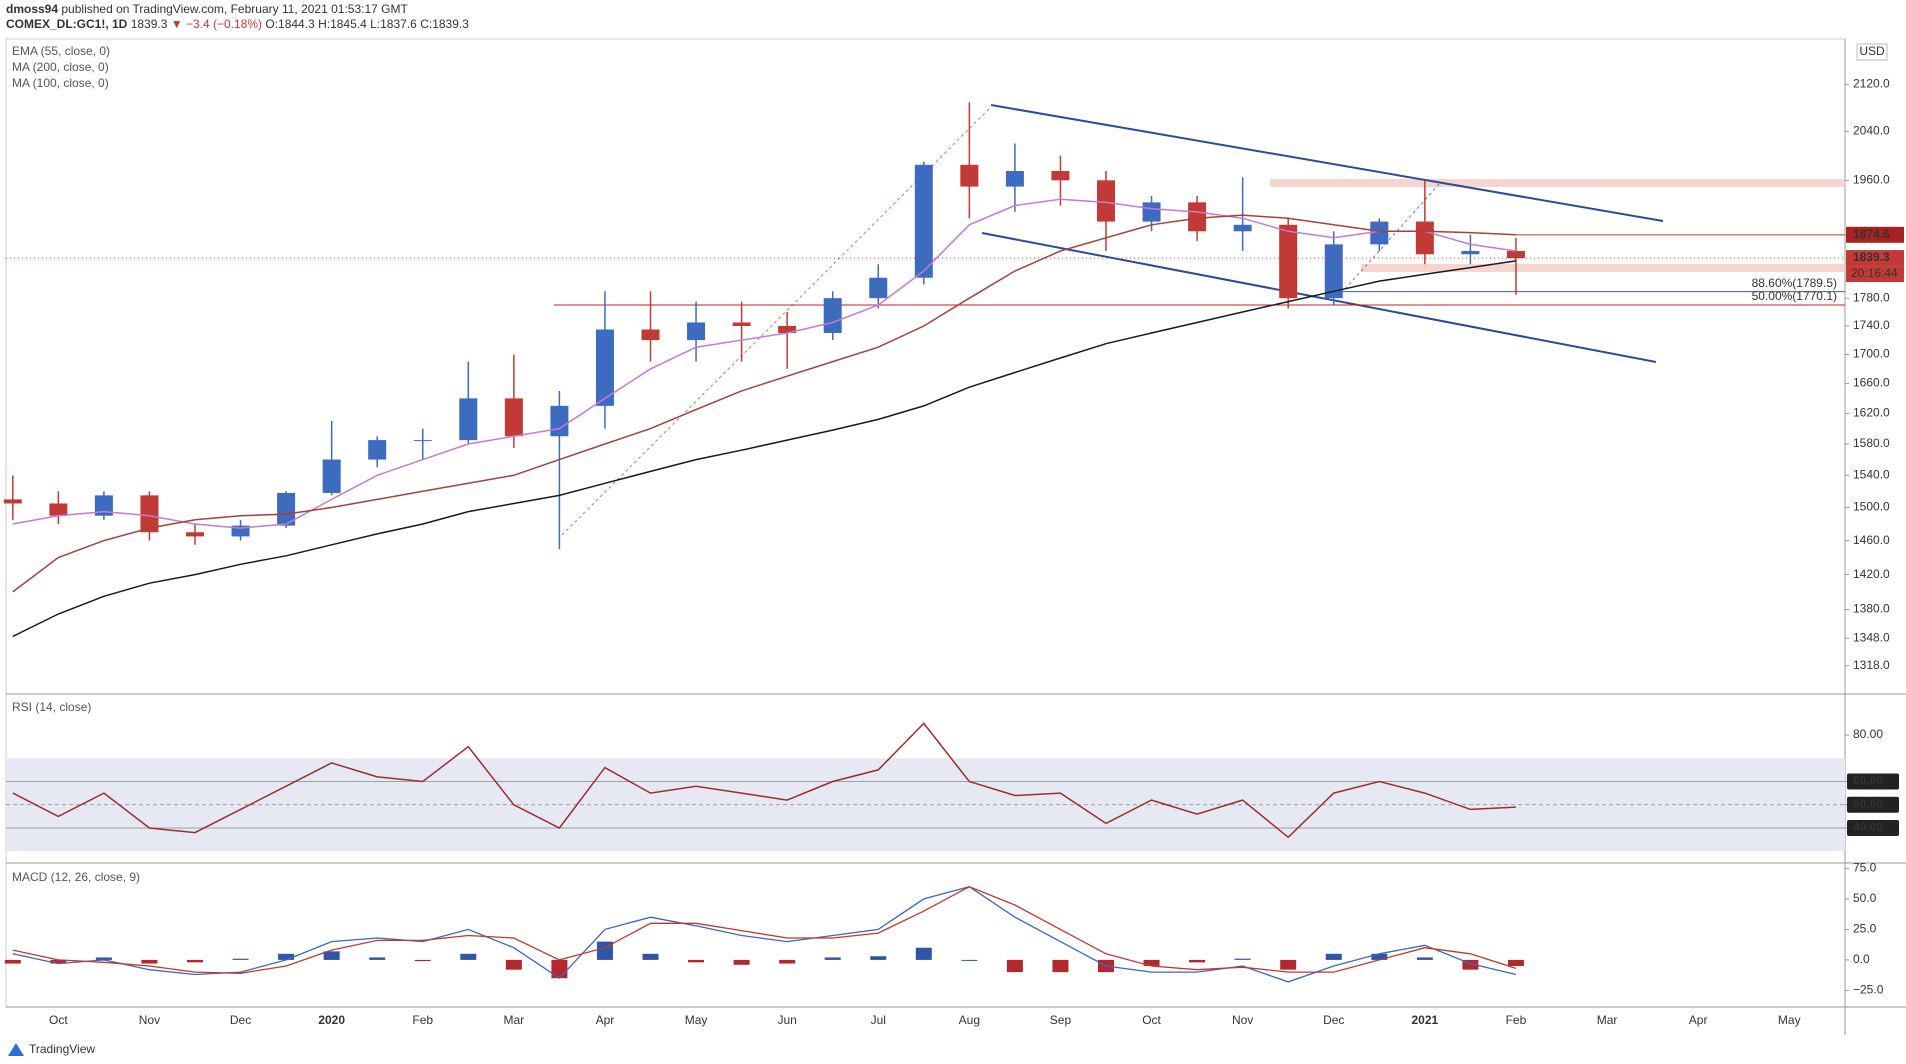 The width and height of the screenshot is (1906, 1064). What do you see at coordinates (216, 24) in the screenshot?
I see `change: ▼ −3.4 (−0.18%)` at bounding box center [216, 24].